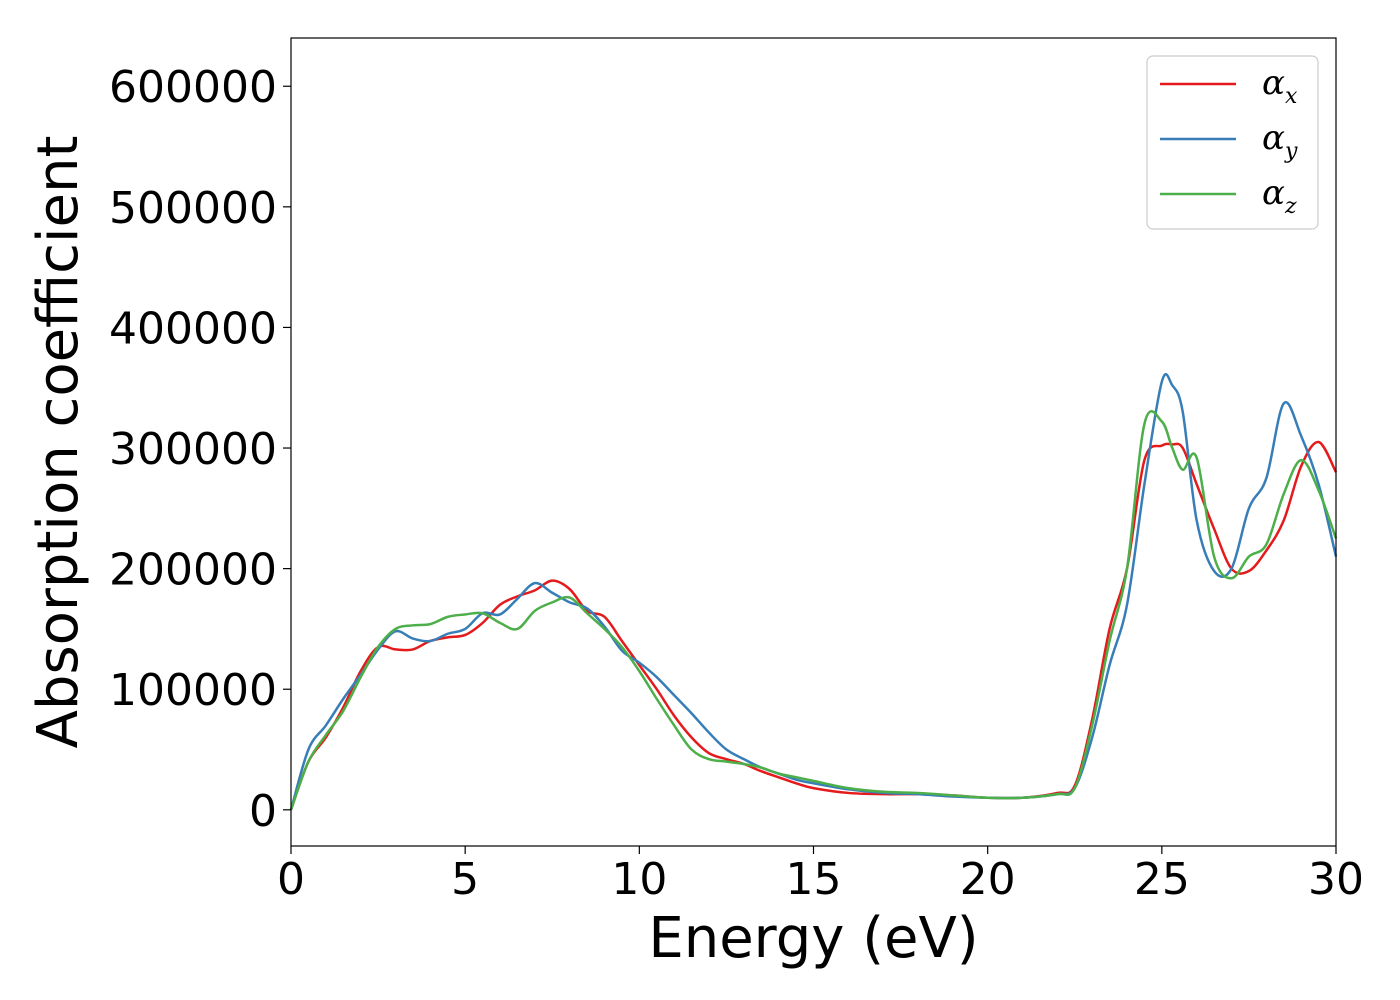 This screenshot has height=1000, width=1400. Describe the element at coordinates (465, 879) in the screenshot. I see `x-tick-label: 5` at that location.